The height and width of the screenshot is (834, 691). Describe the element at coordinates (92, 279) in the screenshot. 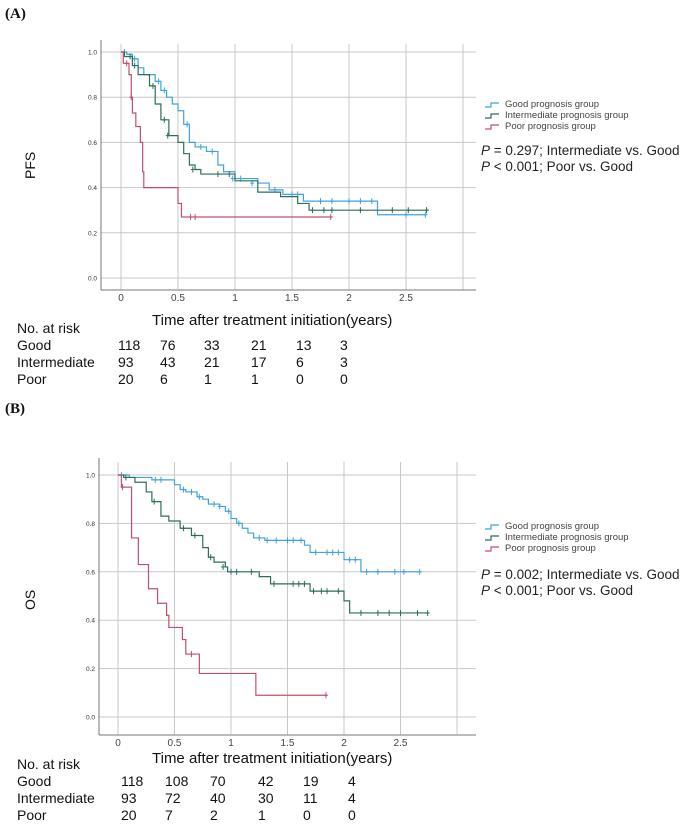

I see `y-tick-label: 0.0` at that location.